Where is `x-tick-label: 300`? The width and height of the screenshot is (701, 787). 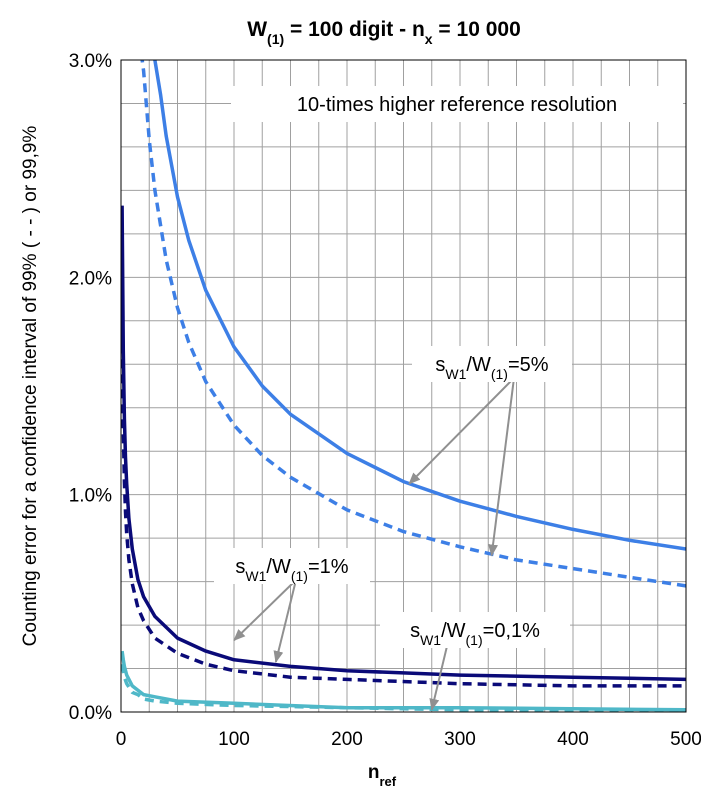
x-tick-label: 300 is located at coordinates (460, 739).